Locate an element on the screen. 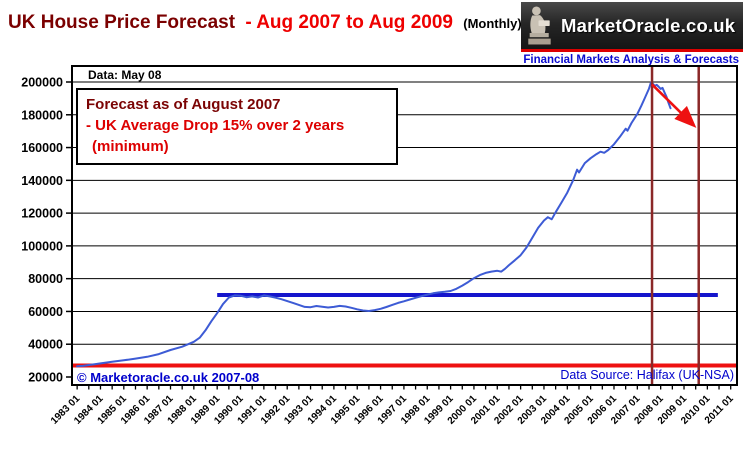 This screenshot has width=743, height=450. y-tick-label: 20000 is located at coordinates (45, 378).